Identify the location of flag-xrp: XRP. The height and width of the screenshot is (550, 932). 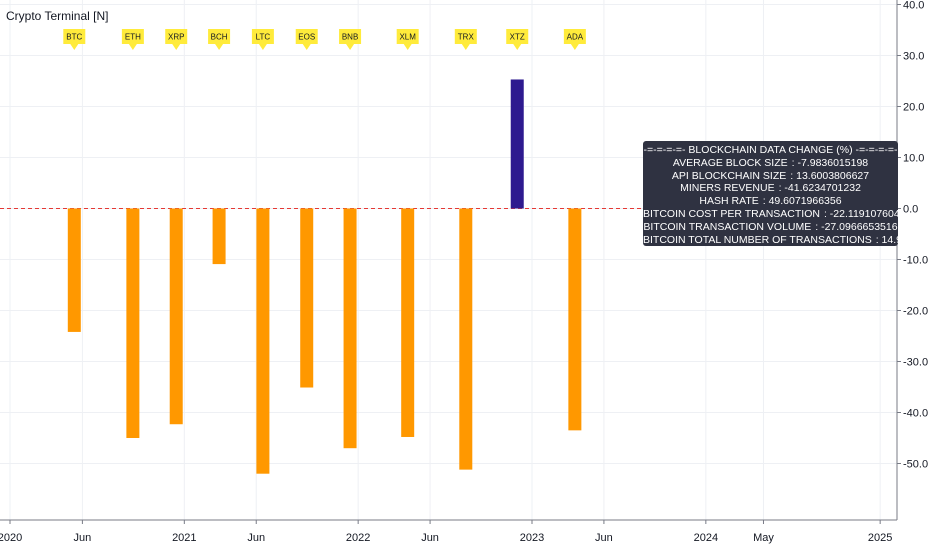
(176, 39).